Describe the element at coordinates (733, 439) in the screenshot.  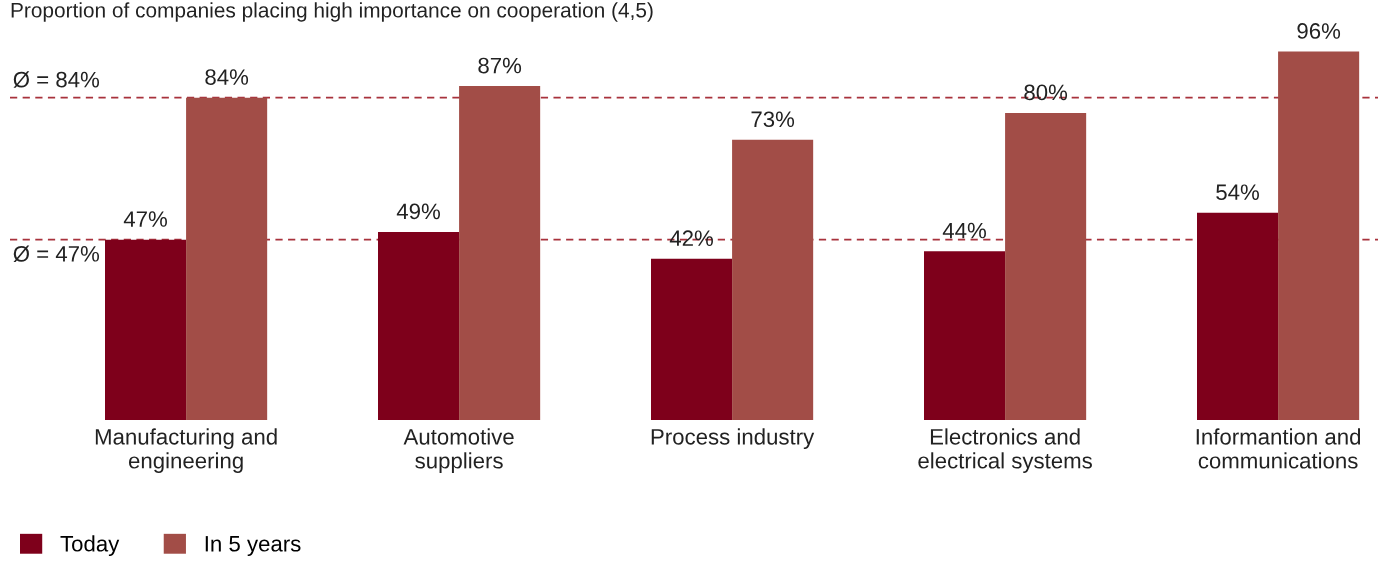
I see `x-tick-label: Process industry` at that location.